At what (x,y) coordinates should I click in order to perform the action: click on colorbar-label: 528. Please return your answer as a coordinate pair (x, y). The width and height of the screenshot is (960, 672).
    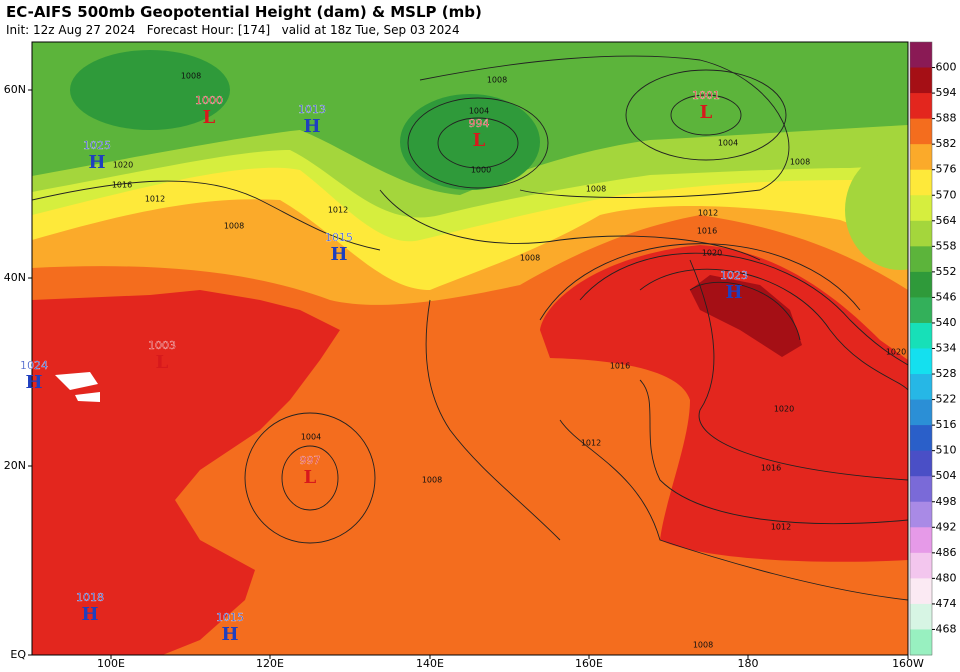
    Looking at the image, I should click on (946, 373).